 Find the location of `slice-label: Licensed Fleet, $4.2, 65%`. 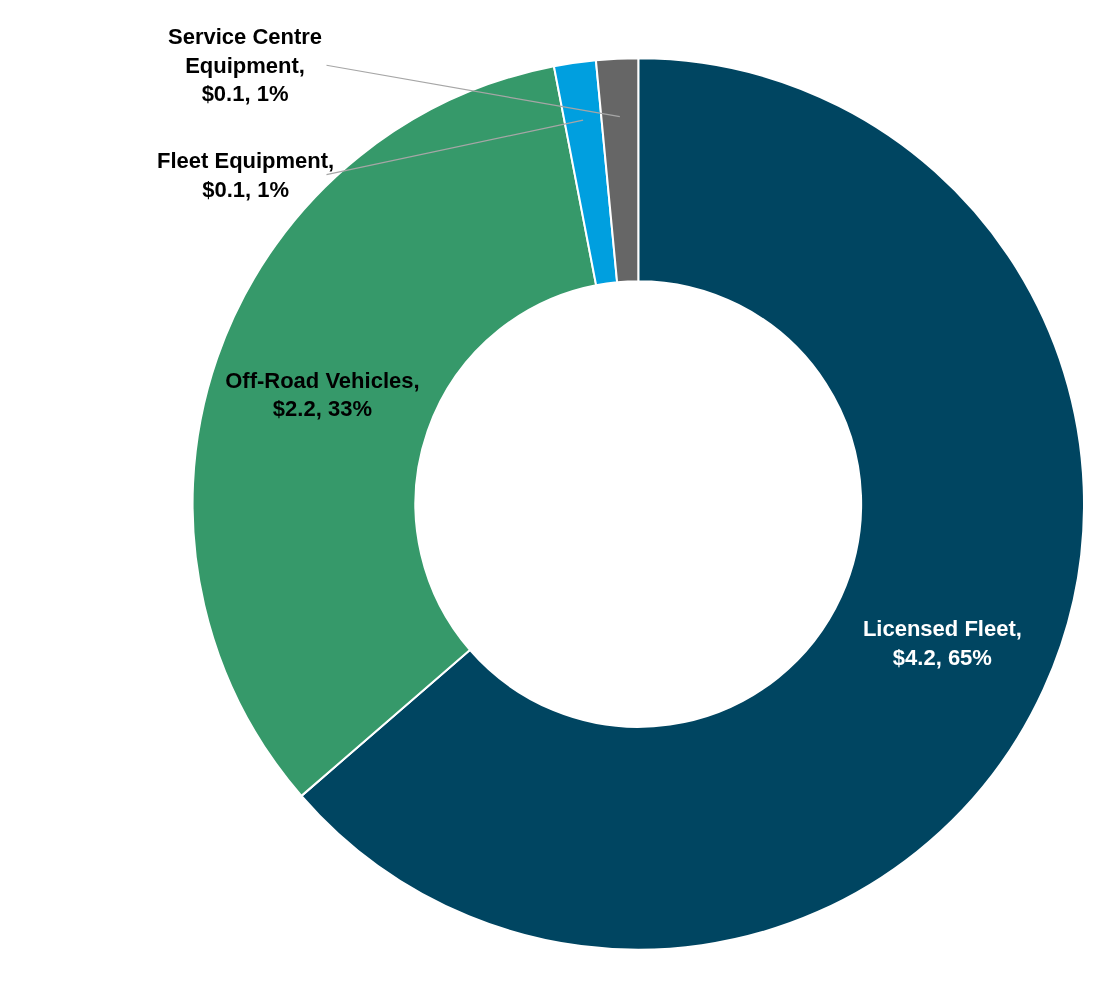

slice-label: Licensed Fleet, $4.2, 65% is located at coordinates (942, 643).